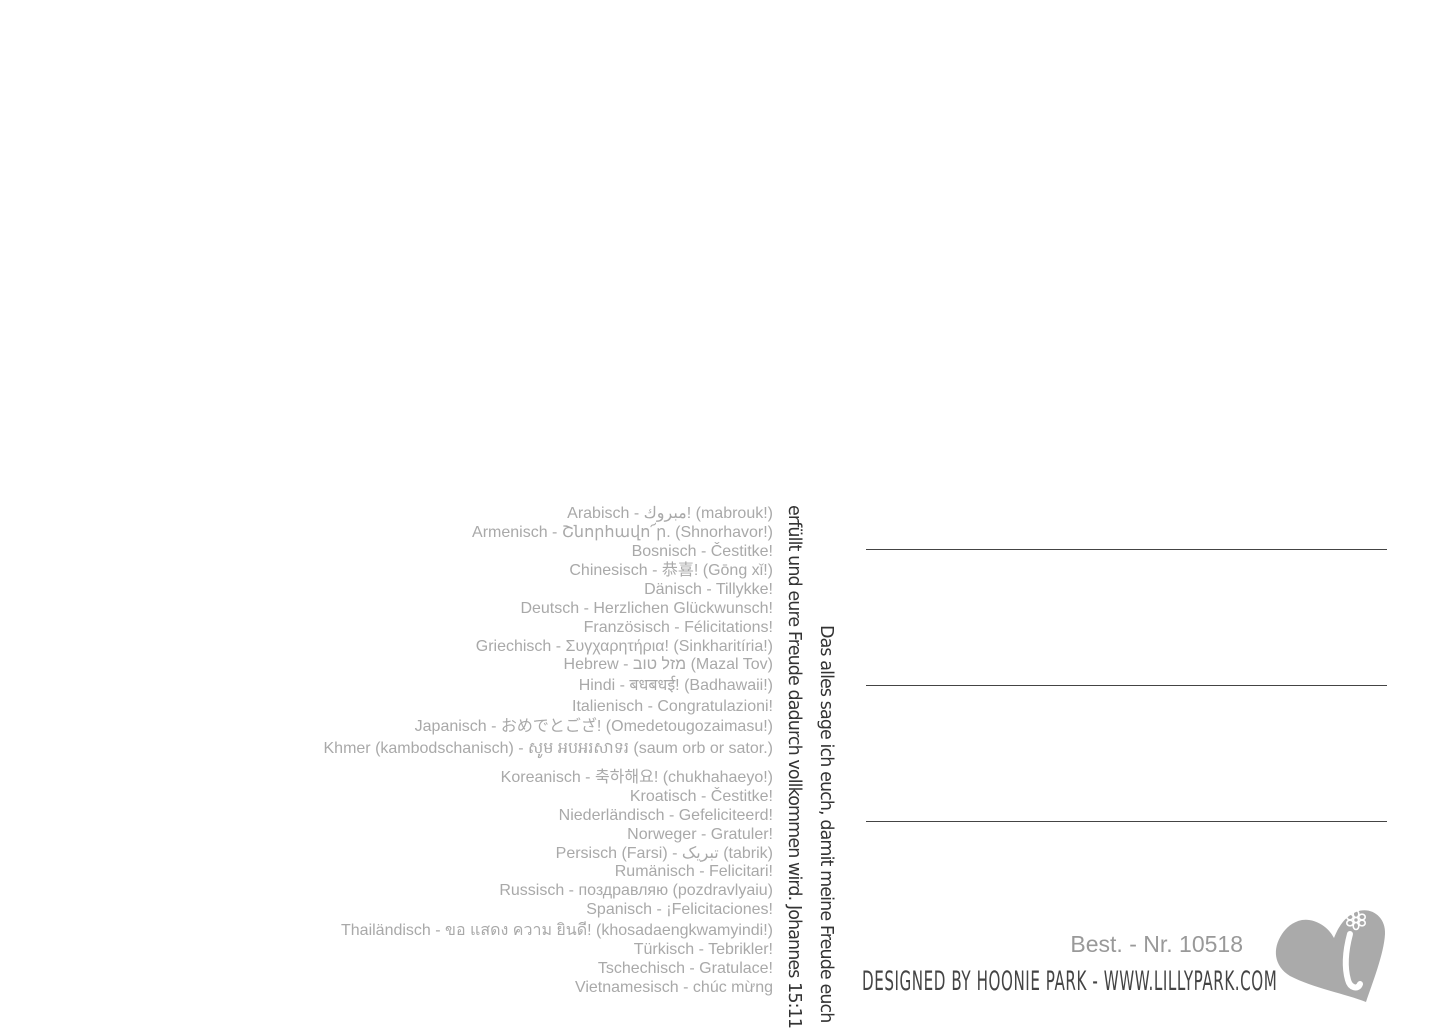 The image size is (1445, 1031). What do you see at coordinates (646, 608) in the screenshot?
I see `greeting-line: Deutsch - Herzlichen Glückwunsch!` at bounding box center [646, 608].